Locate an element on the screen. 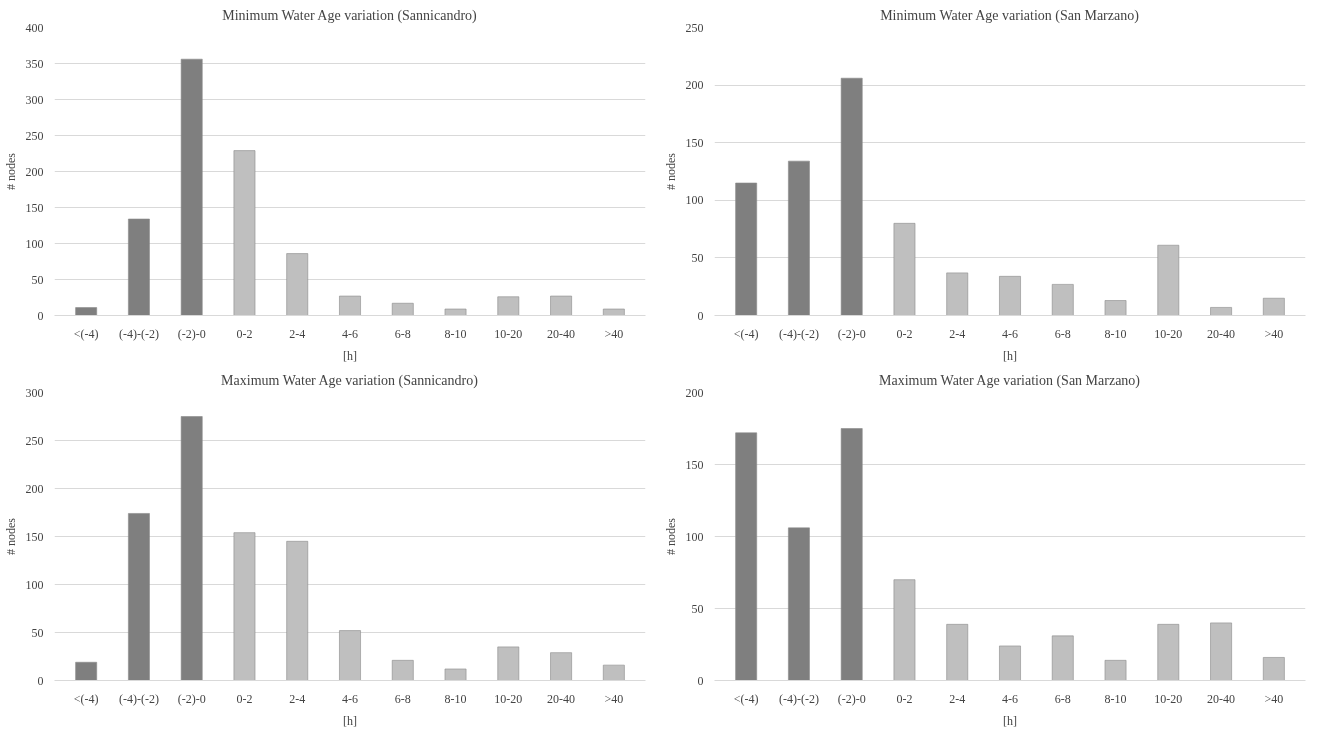  chart-title: Minimum Water Age variation (Sannicandro) is located at coordinates (350, 15).